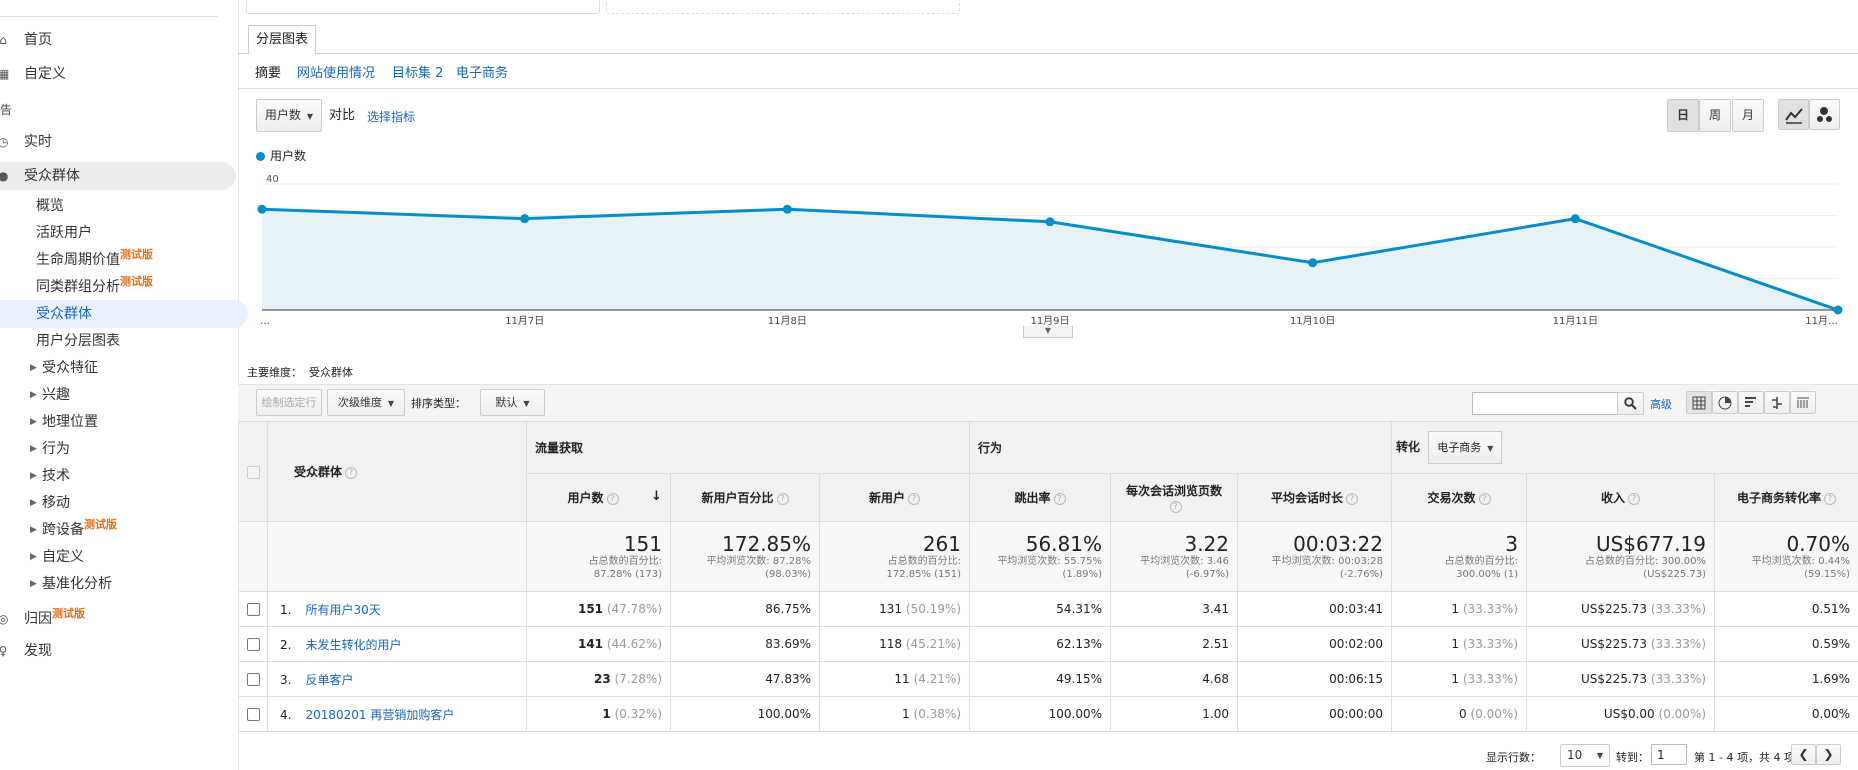 This screenshot has width=1858, height=770. I want to click on column-header-7: 收入?, so click(1620, 497).